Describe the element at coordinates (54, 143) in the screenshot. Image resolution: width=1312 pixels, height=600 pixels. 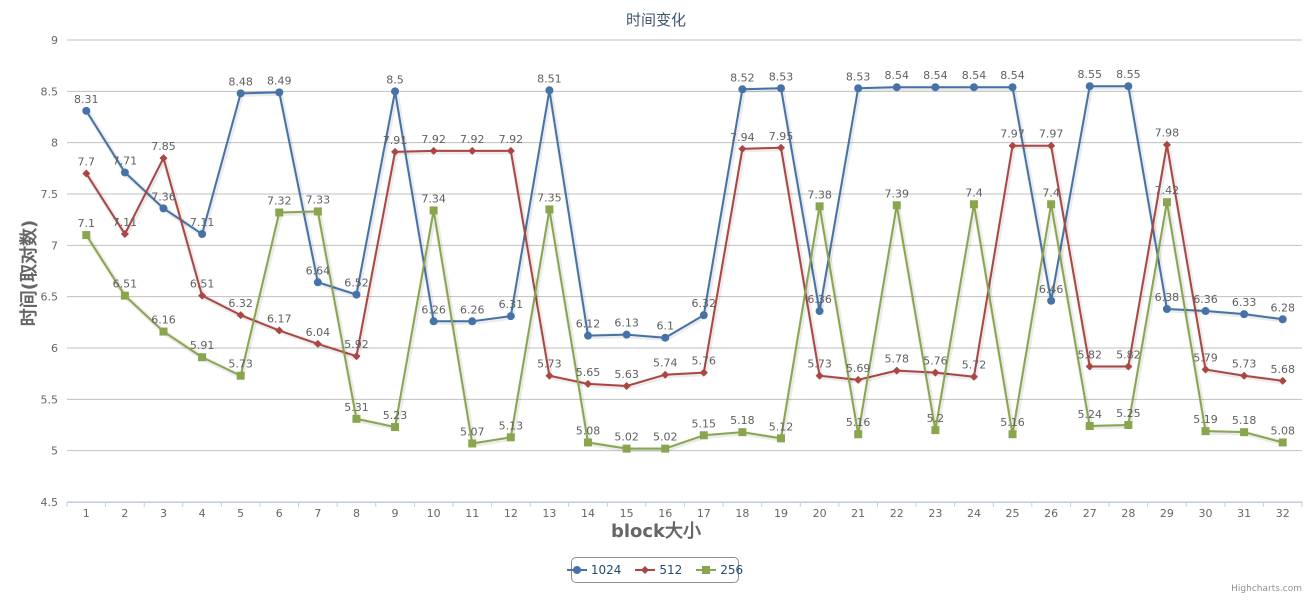
I see `y-tick-label: 8` at that location.